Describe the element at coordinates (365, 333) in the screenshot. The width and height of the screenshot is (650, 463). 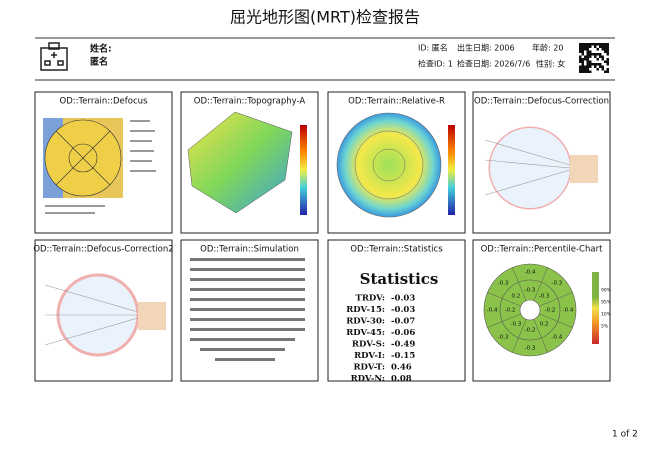
I see `stat-label: RDV-45:` at that location.